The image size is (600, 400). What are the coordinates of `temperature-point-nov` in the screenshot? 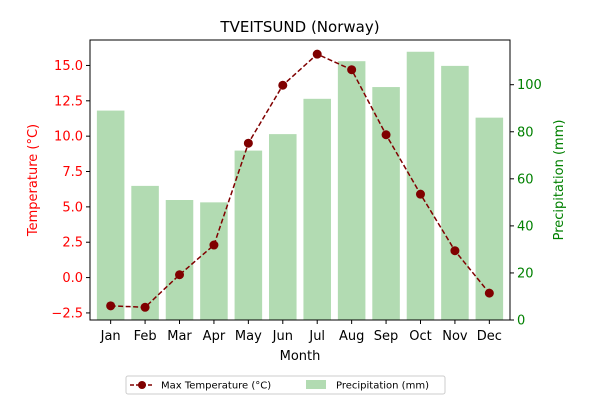 It's located at (455, 251).